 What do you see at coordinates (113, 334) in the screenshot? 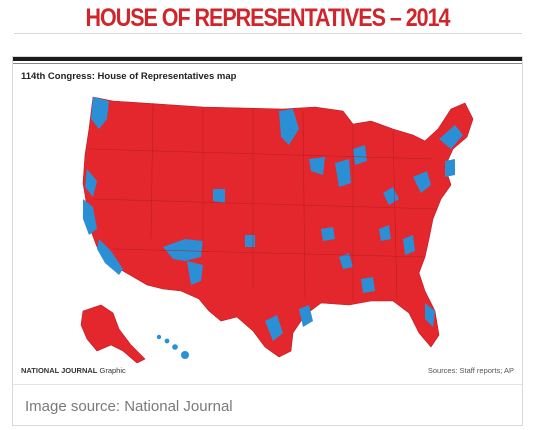
I see `alaska` at bounding box center [113, 334].